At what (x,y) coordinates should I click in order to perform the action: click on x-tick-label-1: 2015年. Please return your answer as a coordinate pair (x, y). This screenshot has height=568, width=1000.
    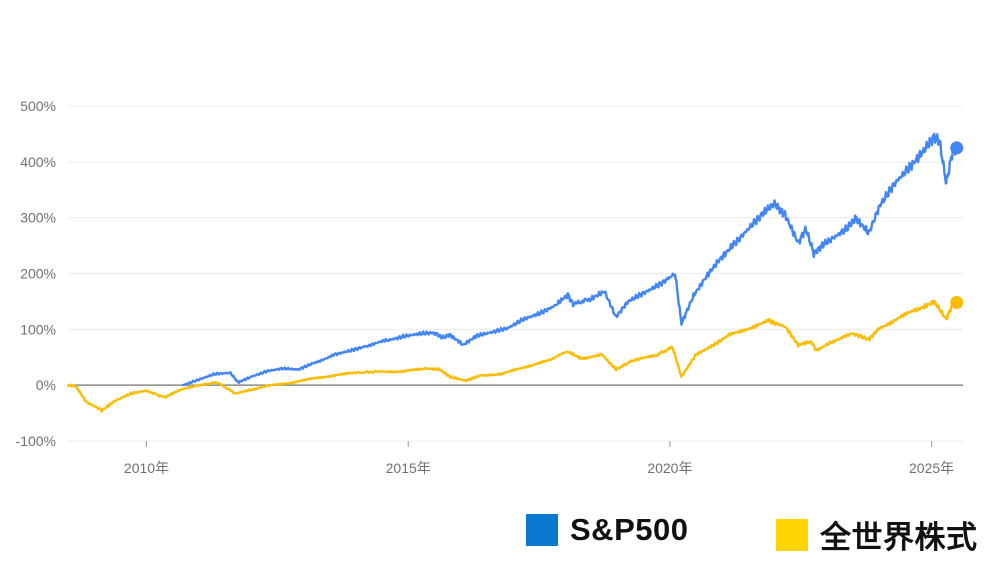
    Looking at the image, I should click on (408, 468).